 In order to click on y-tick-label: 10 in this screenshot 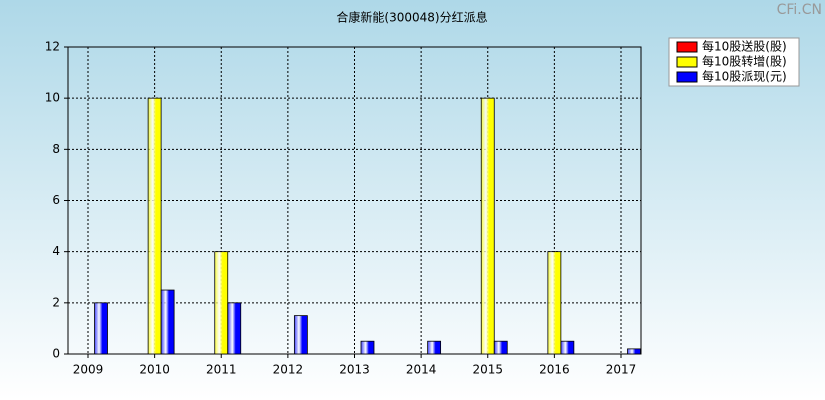, I will do `click(52, 98)`.